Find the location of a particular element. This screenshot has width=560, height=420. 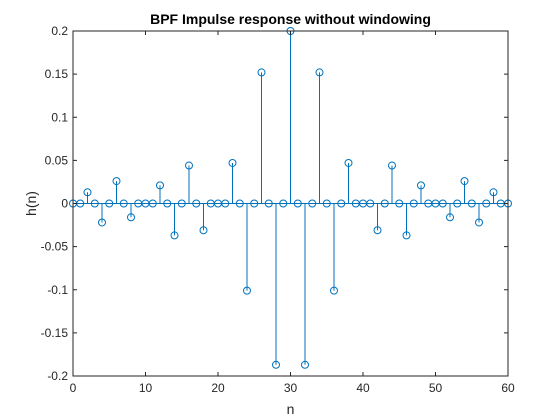

y-tick-label: 0.2 is located at coordinates (59, 31).